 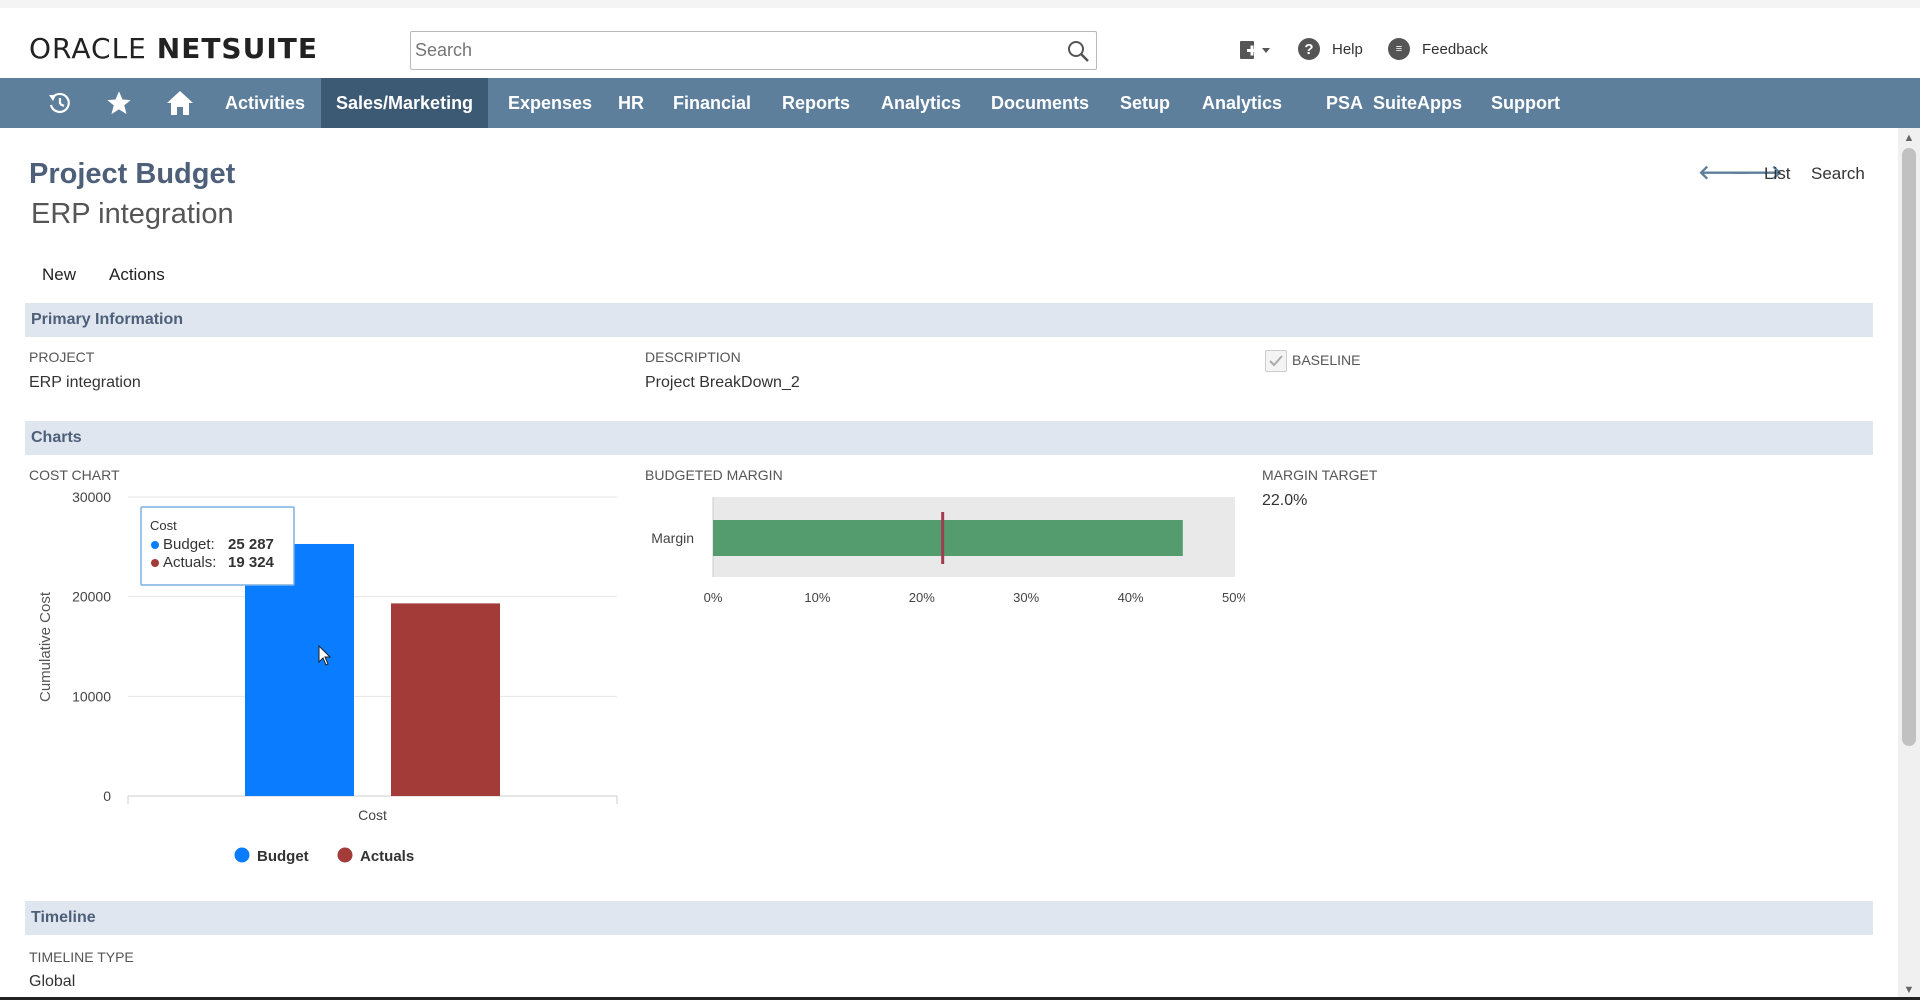 I want to click on timeline-section: Timeline, so click(x=949, y=918).